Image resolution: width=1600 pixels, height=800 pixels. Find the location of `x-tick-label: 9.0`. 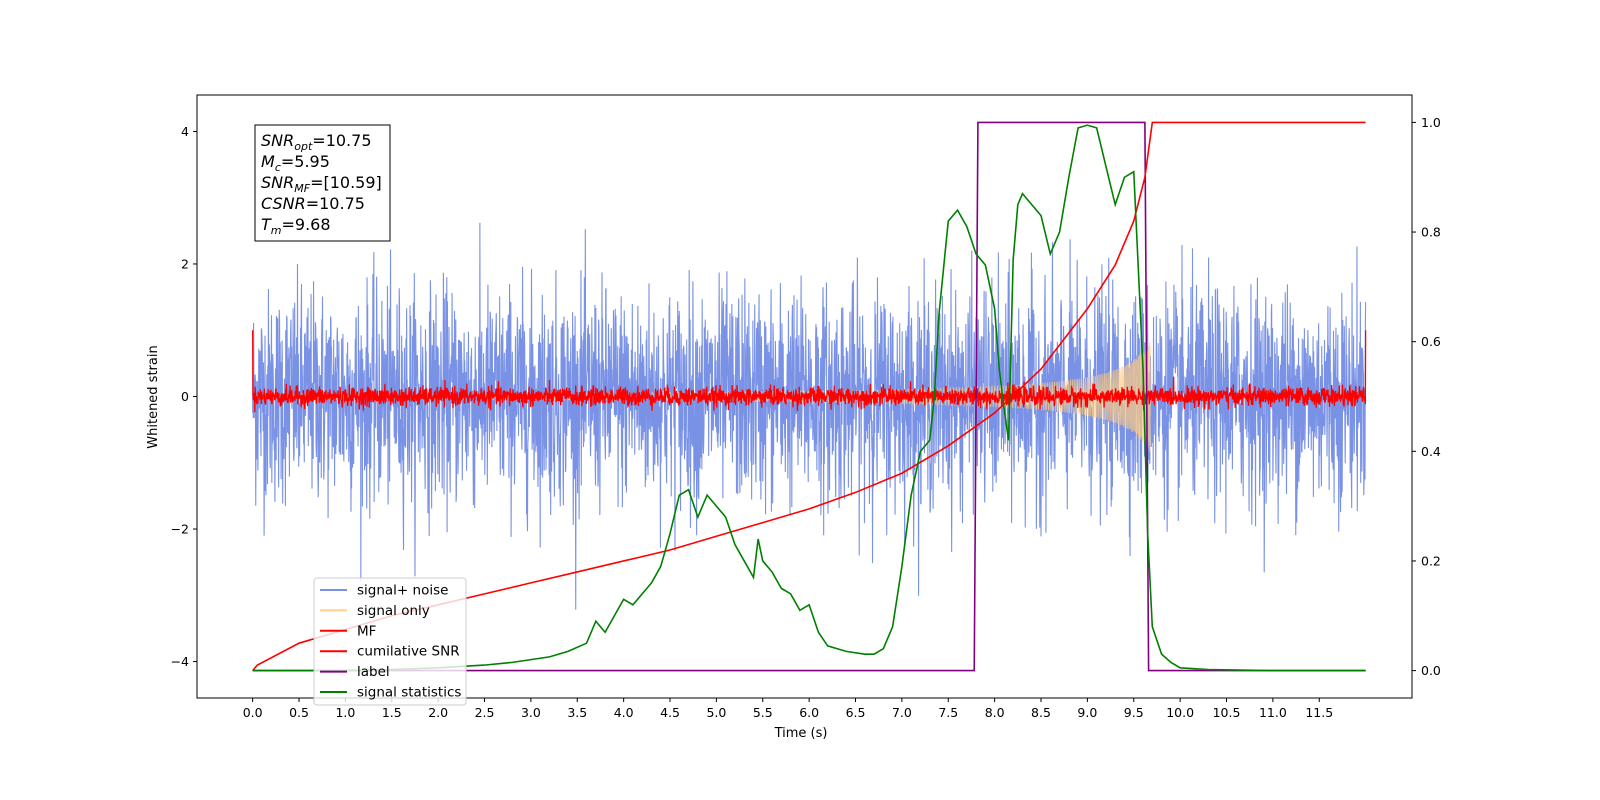

x-tick-label: 9.0 is located at coordinates (1087, 712).